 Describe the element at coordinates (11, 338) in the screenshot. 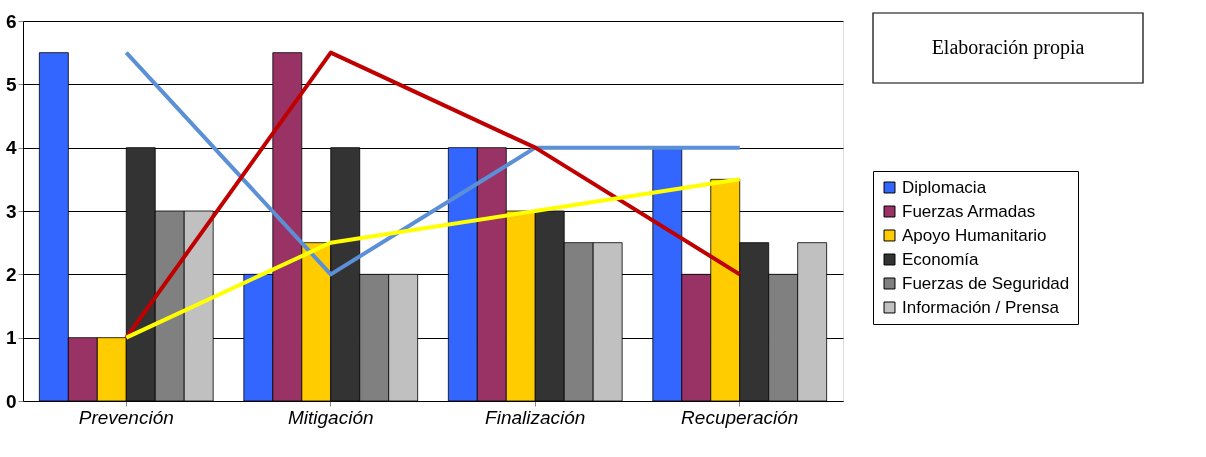

I see `y-tick-label: 1` at that location.